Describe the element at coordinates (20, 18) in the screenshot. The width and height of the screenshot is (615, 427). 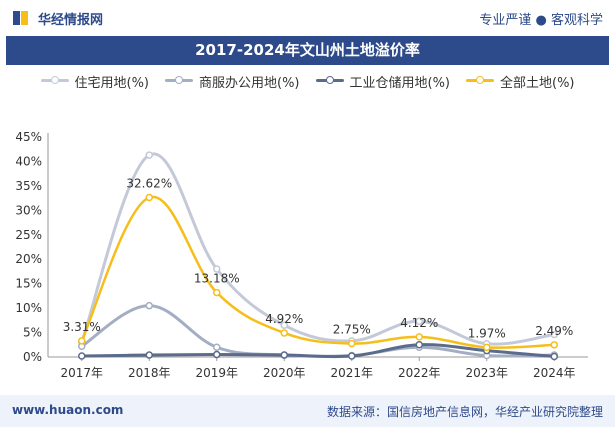
I see `huajing-logo-icon` at that location.